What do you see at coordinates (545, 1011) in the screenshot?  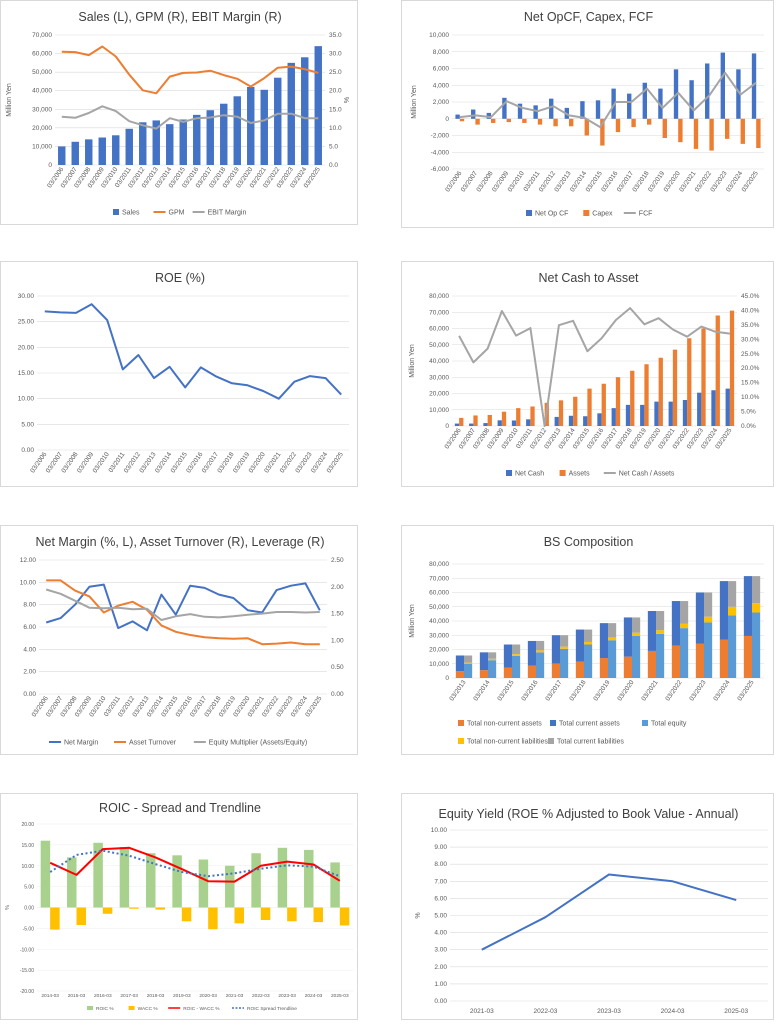 I see `x-tick-label: 2022-03` at bounding box center [545, 1011].